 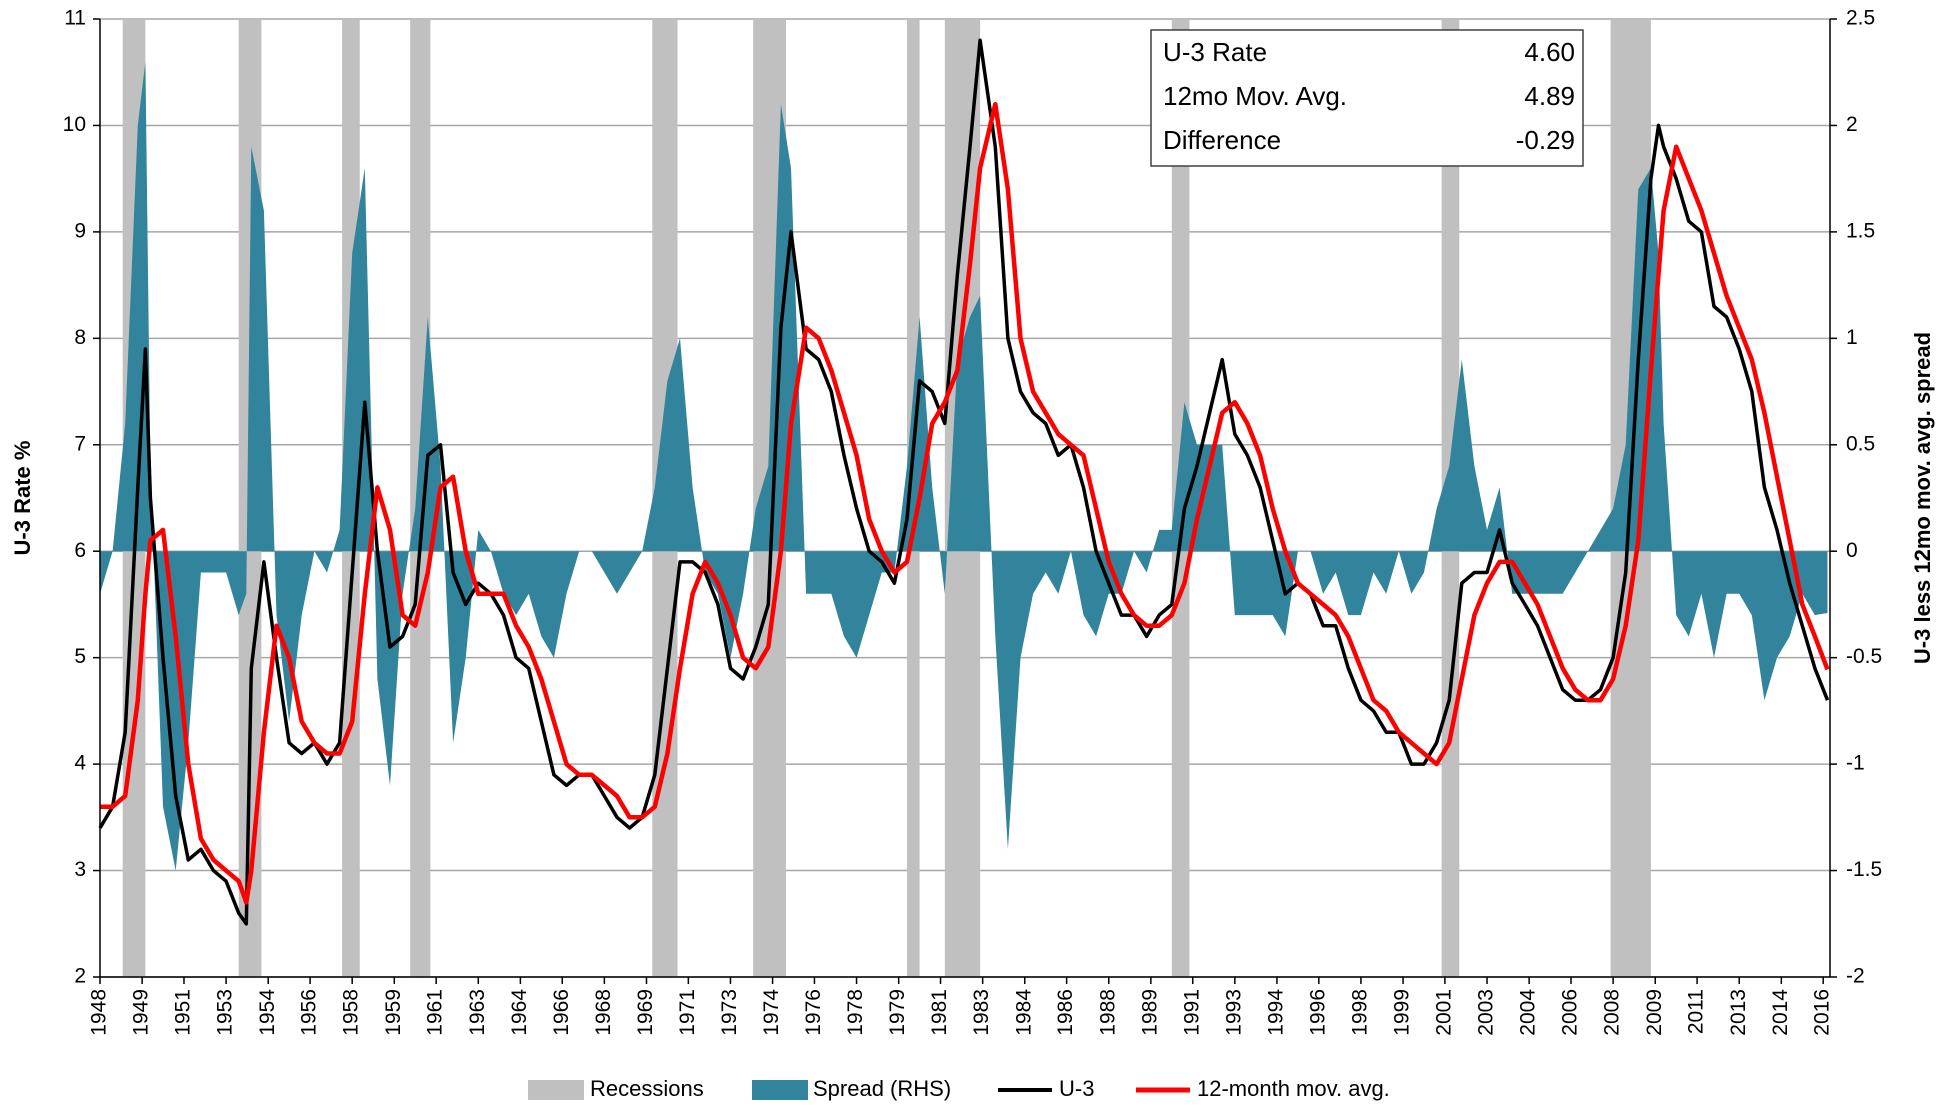 I want to click on x-tick-label: 1989, so click(x=1149, y=1012).